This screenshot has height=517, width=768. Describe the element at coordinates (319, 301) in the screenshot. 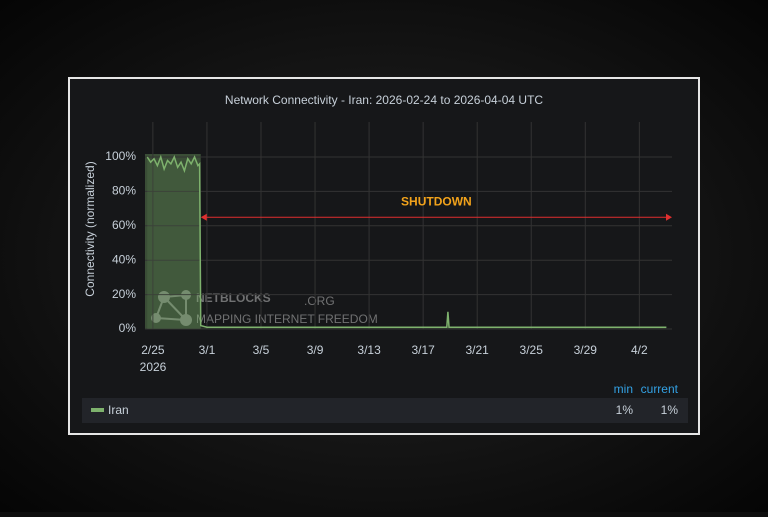

I see `watermark-suffix: .ORG` at that location.